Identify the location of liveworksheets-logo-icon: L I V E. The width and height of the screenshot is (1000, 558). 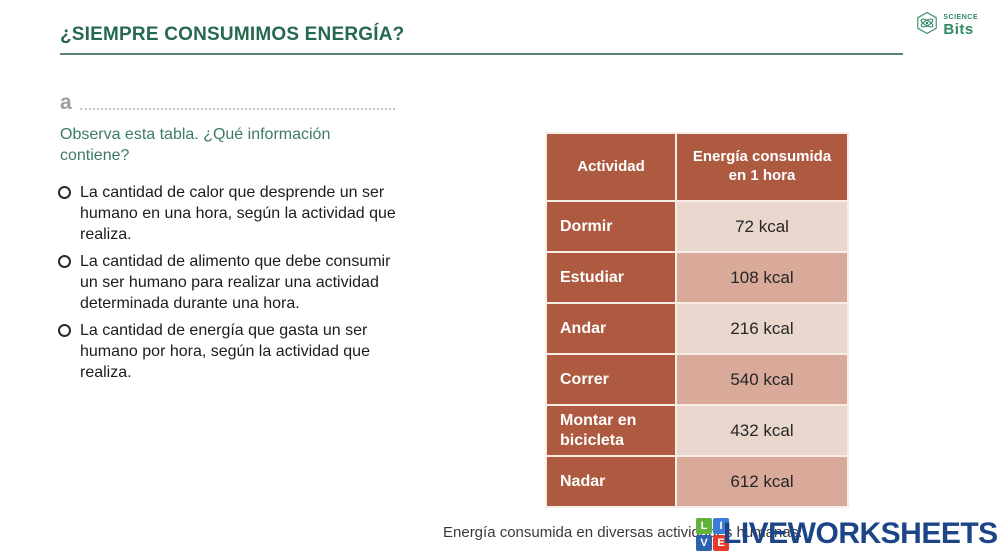
(712, 534).